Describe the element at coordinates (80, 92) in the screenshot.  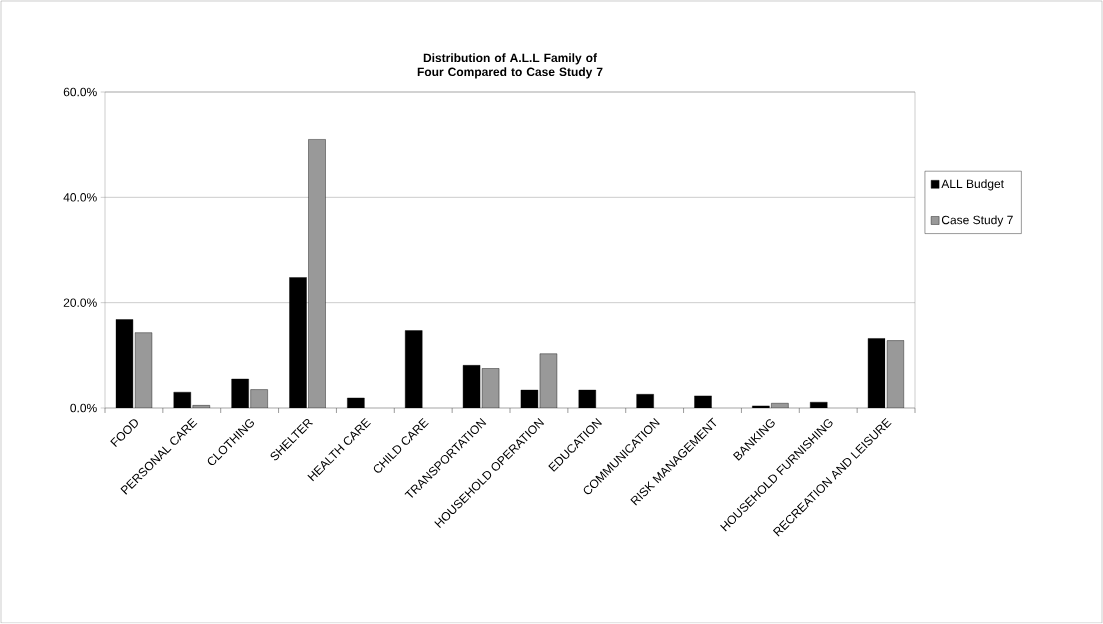
I see `y-tick-label: 60.0%` at that location.